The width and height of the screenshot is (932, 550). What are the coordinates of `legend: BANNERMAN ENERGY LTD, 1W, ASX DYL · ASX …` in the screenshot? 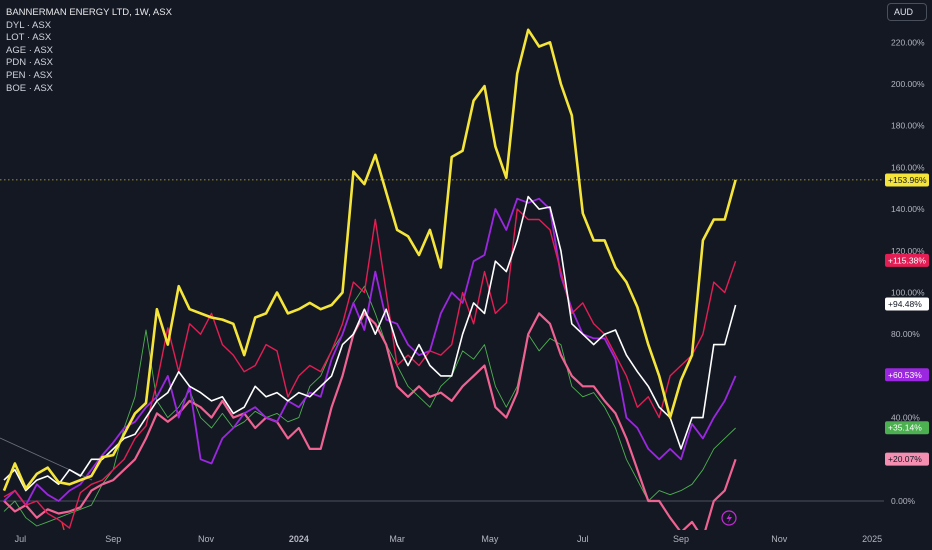 It's located at (89, 51).